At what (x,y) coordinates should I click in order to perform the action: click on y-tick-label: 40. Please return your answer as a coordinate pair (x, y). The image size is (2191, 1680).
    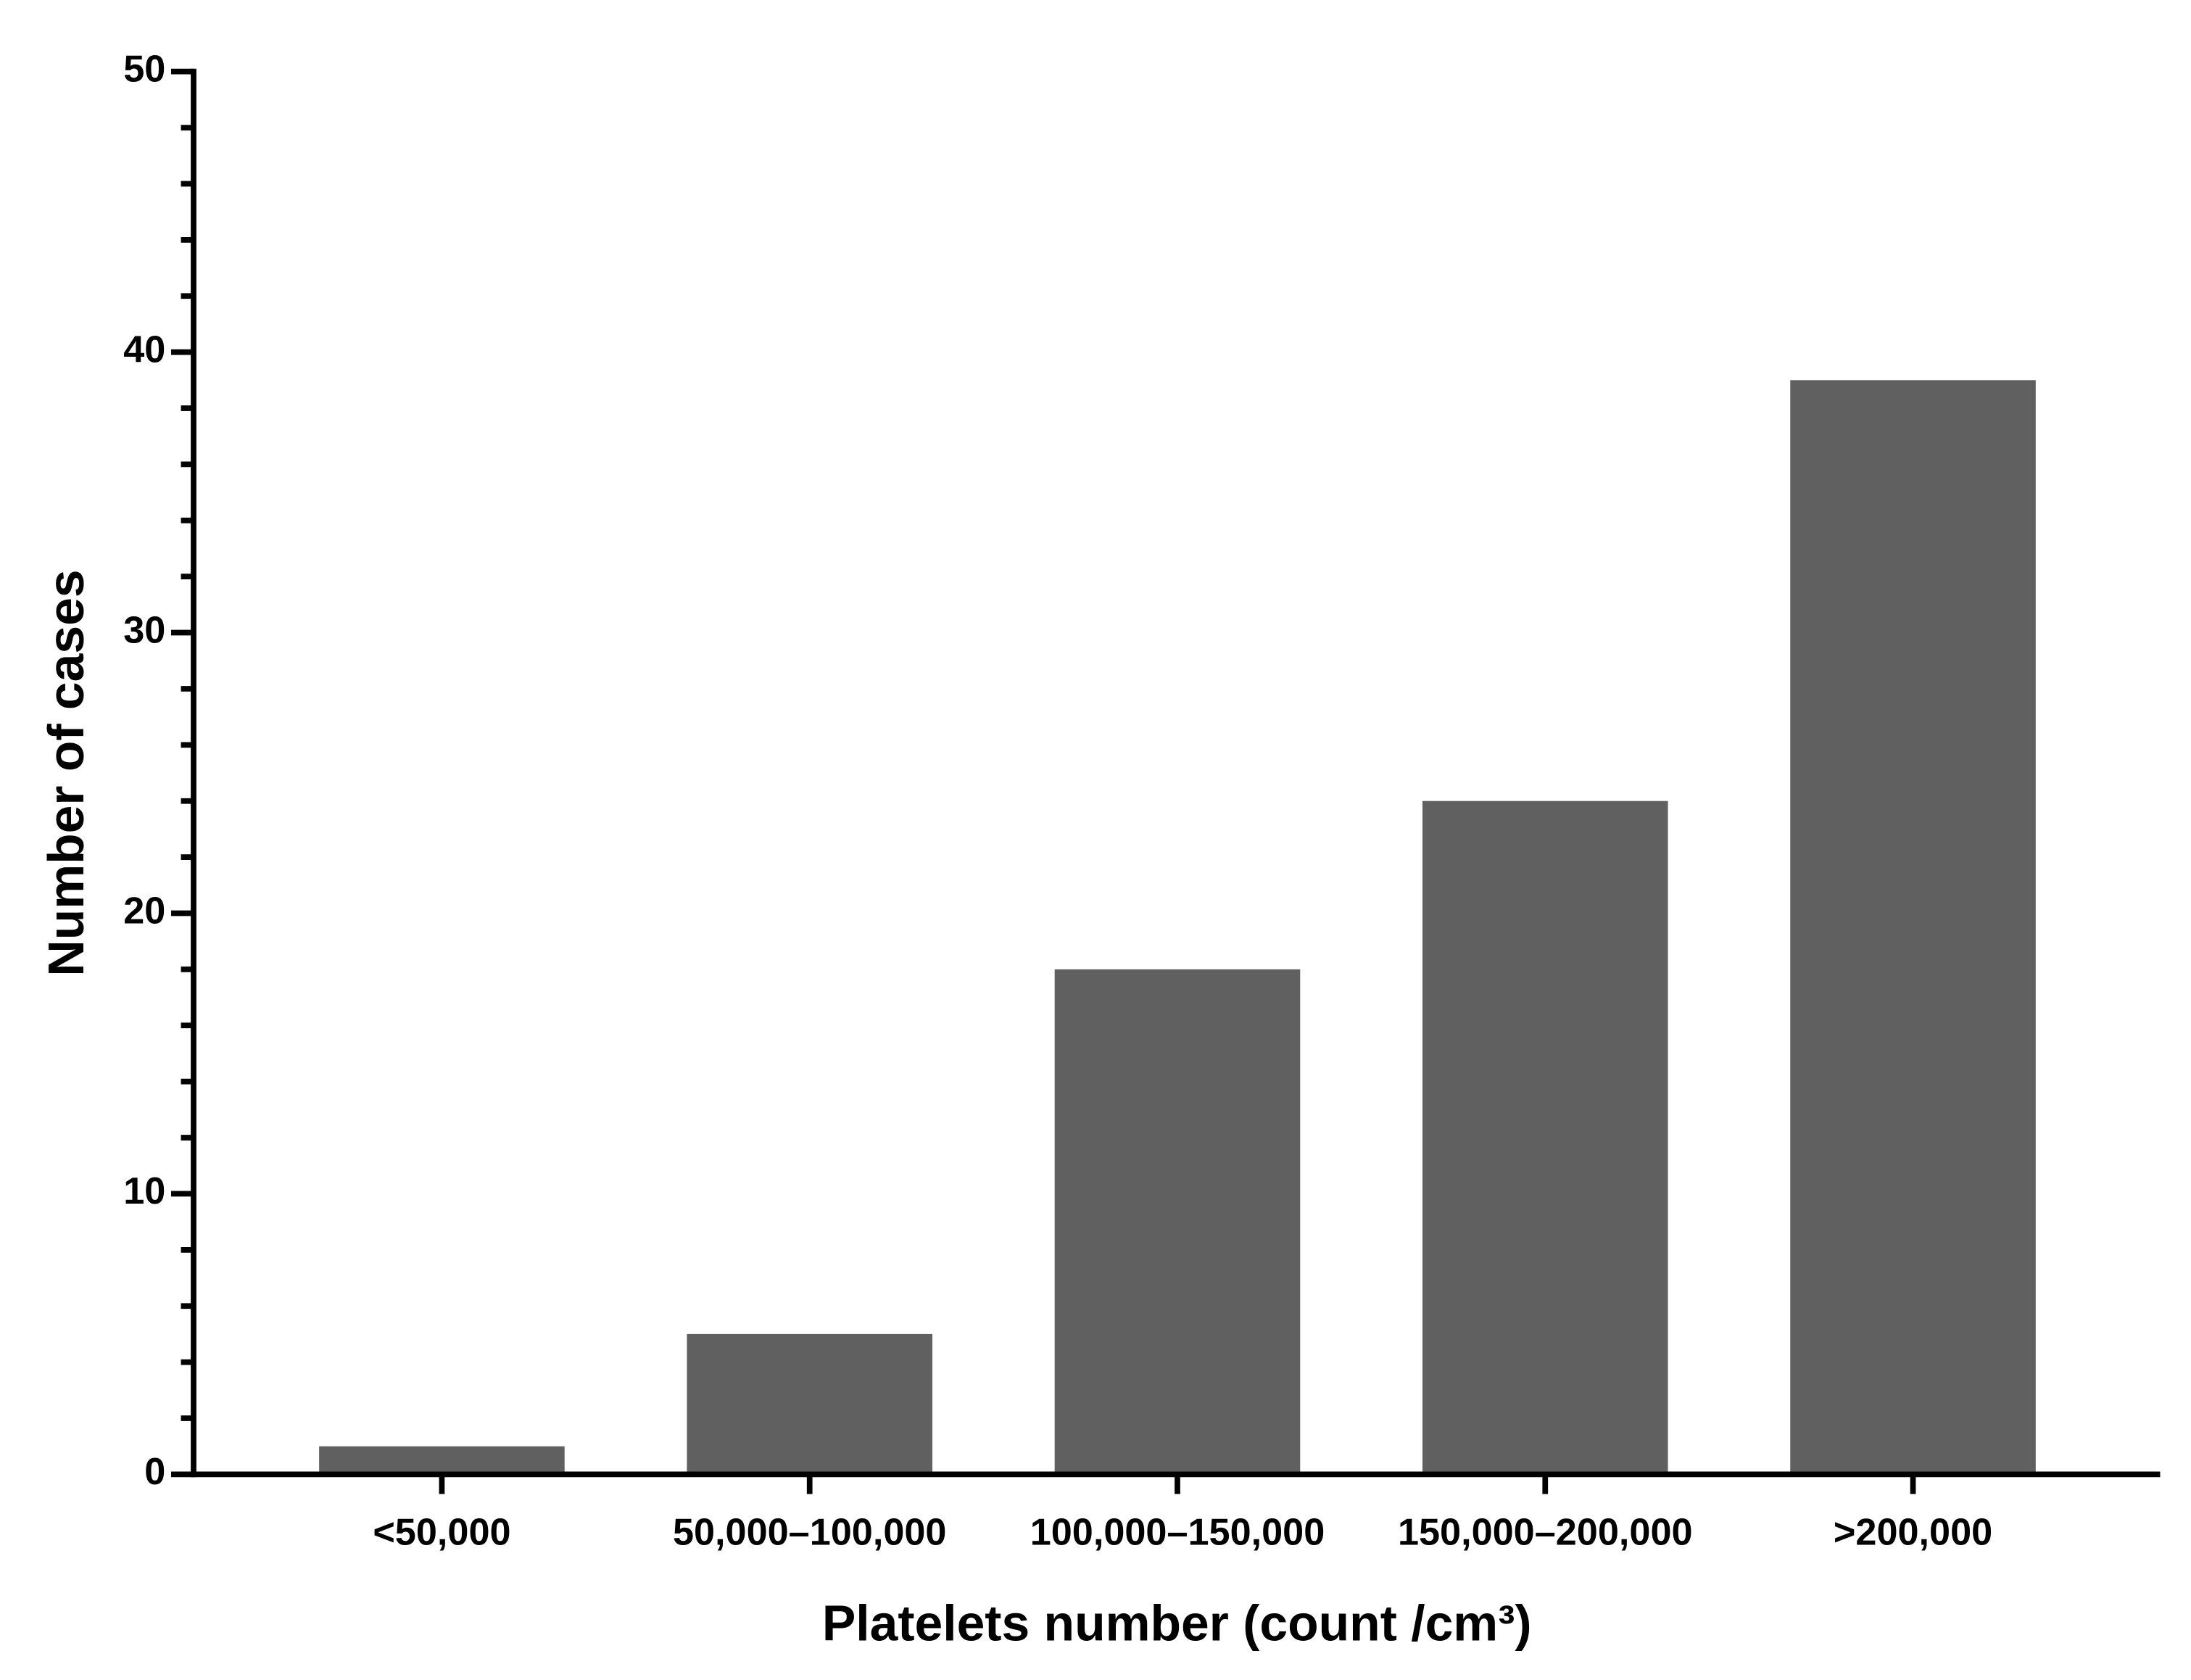
    Looking at the image, I should click on (144, 349).